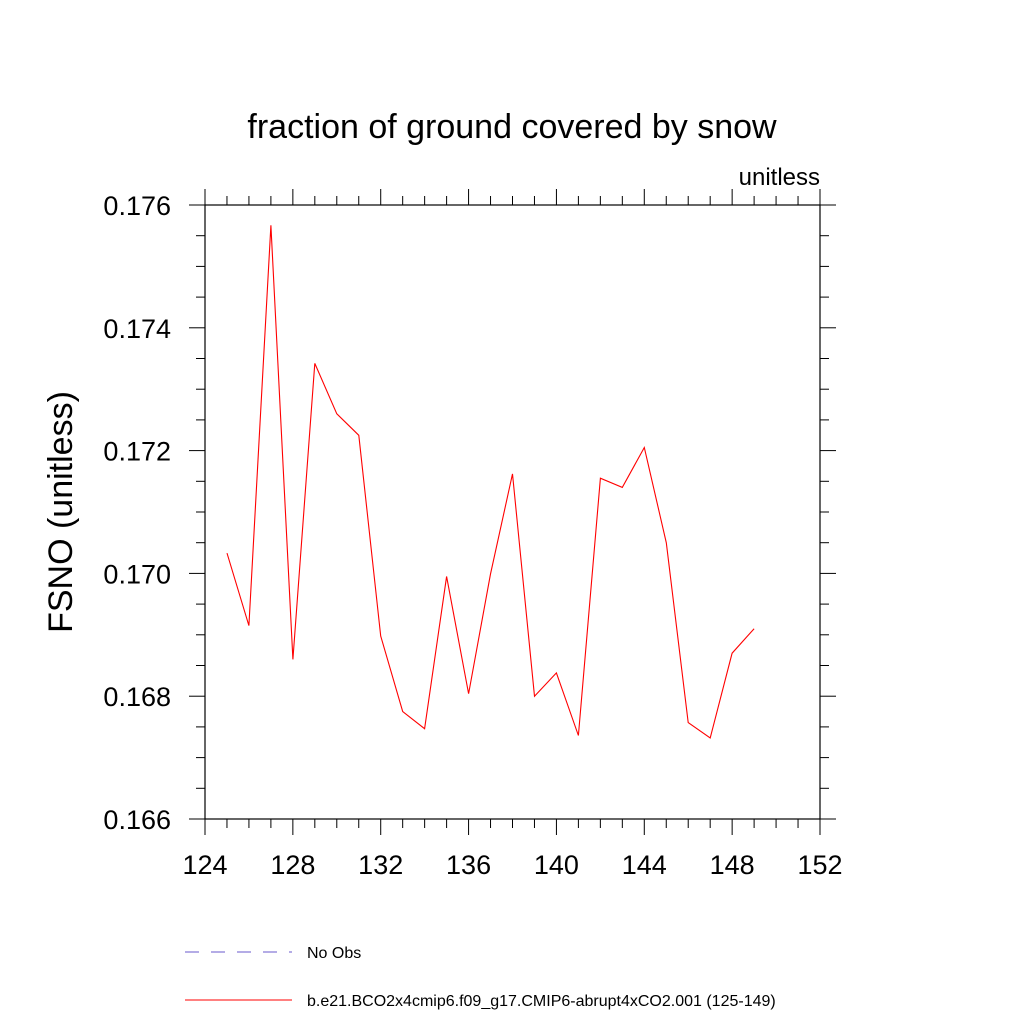 This screenshot has height=1024, width=1024. Describe the element at coordinates (137, 452) in the screenshot. I see `y-tick-label: 0.172` at that location.